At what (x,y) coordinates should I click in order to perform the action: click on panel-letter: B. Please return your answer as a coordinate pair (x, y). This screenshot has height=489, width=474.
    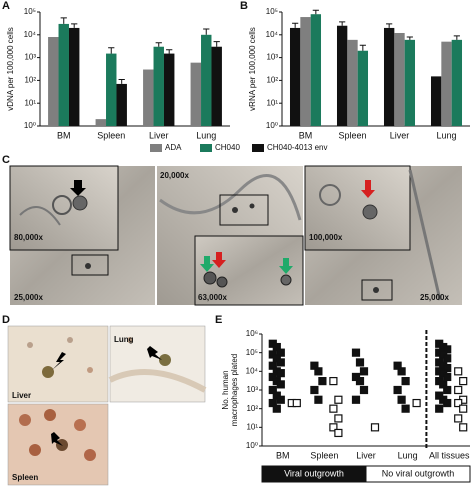
    Looking at the image, I should click on (244, 6).